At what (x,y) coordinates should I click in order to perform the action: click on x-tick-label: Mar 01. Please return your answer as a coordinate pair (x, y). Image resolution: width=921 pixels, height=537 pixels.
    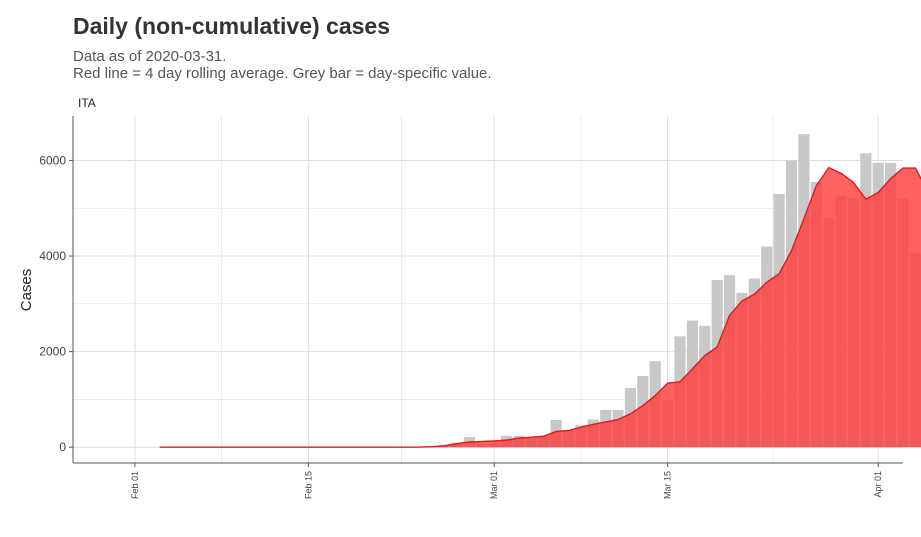
    Looking at the image, I should click on (494, 485).